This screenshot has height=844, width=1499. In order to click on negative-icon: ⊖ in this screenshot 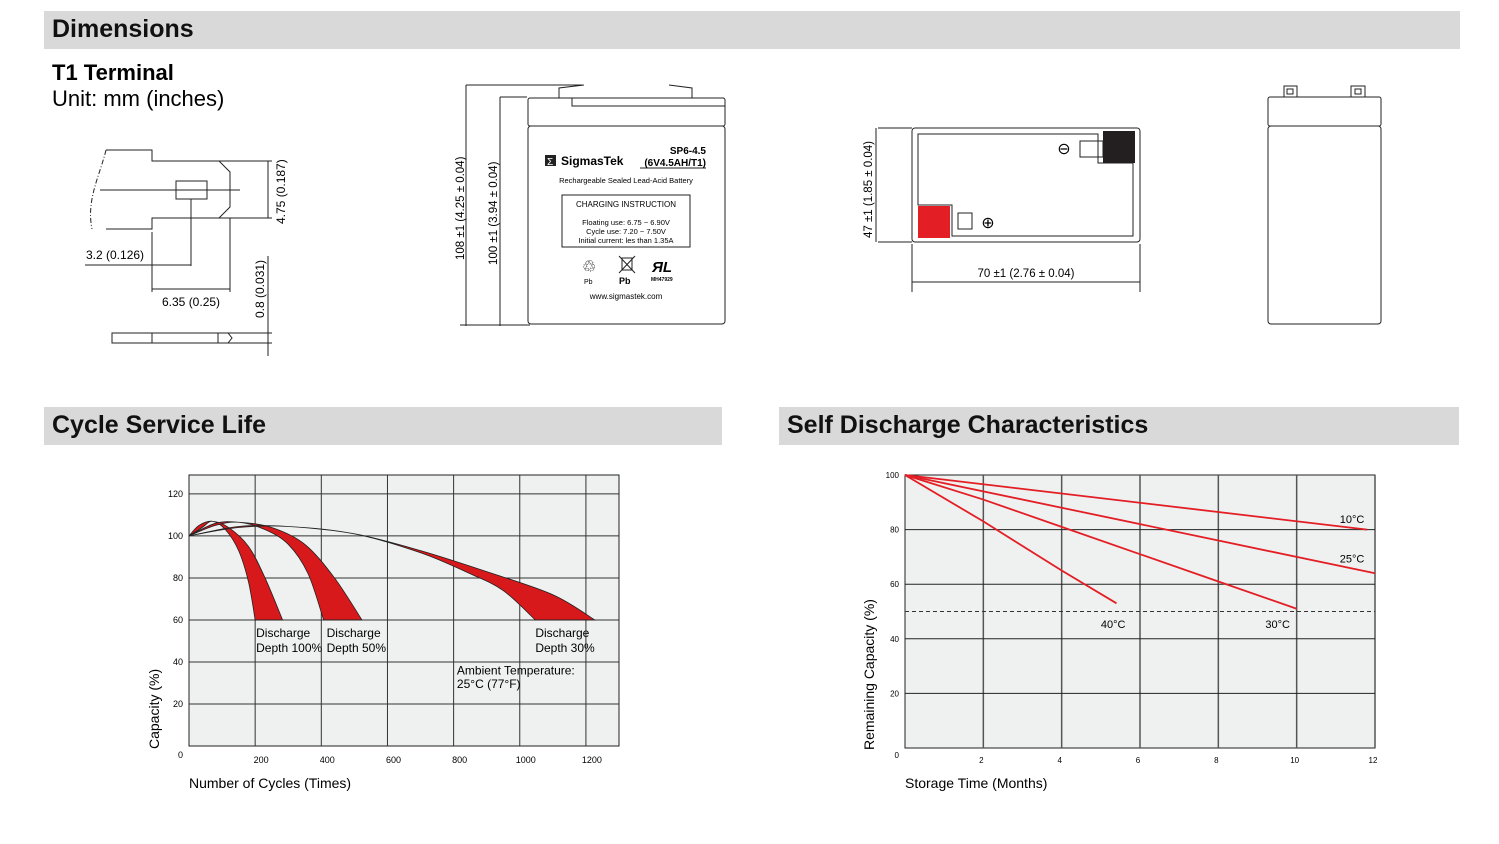, I will do `click(1063, 149)`.